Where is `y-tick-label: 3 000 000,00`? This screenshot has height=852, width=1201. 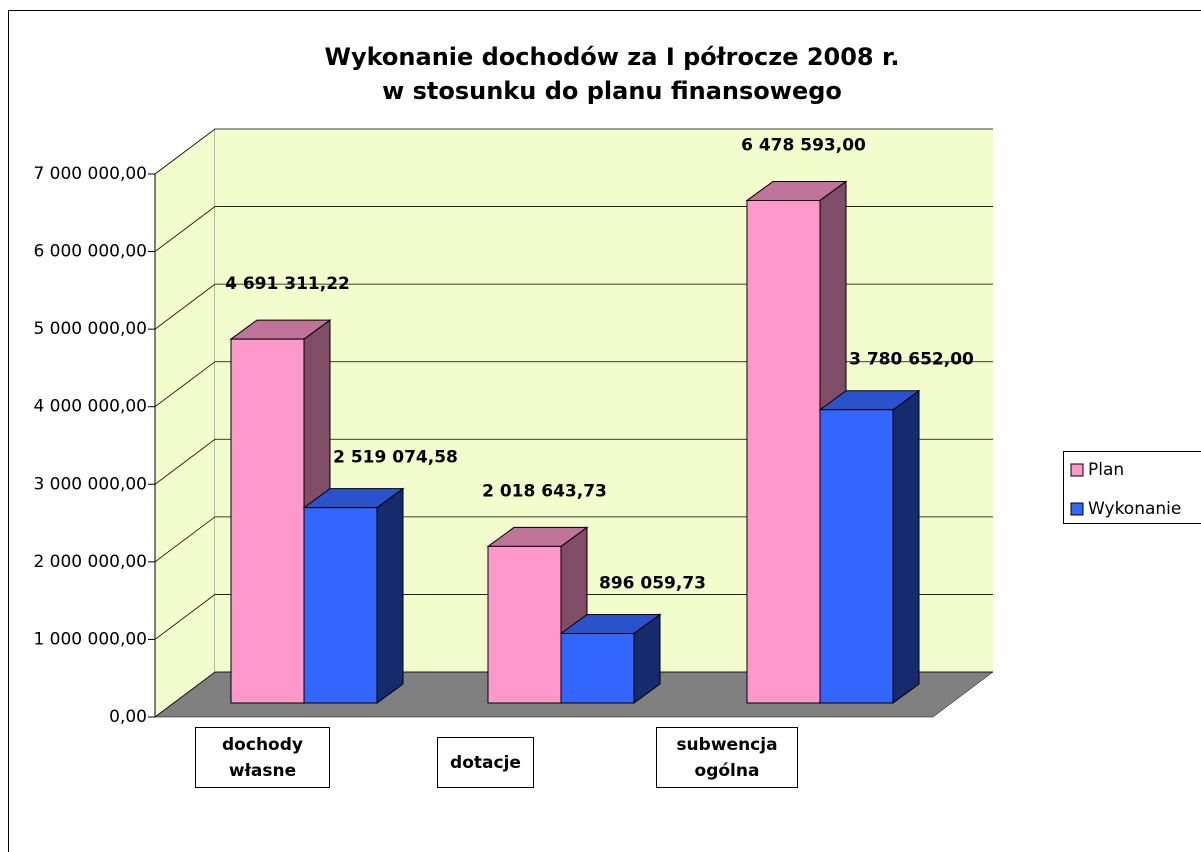 y-tick-label: 3 000 000,00 is located at coordinates (90, 484).